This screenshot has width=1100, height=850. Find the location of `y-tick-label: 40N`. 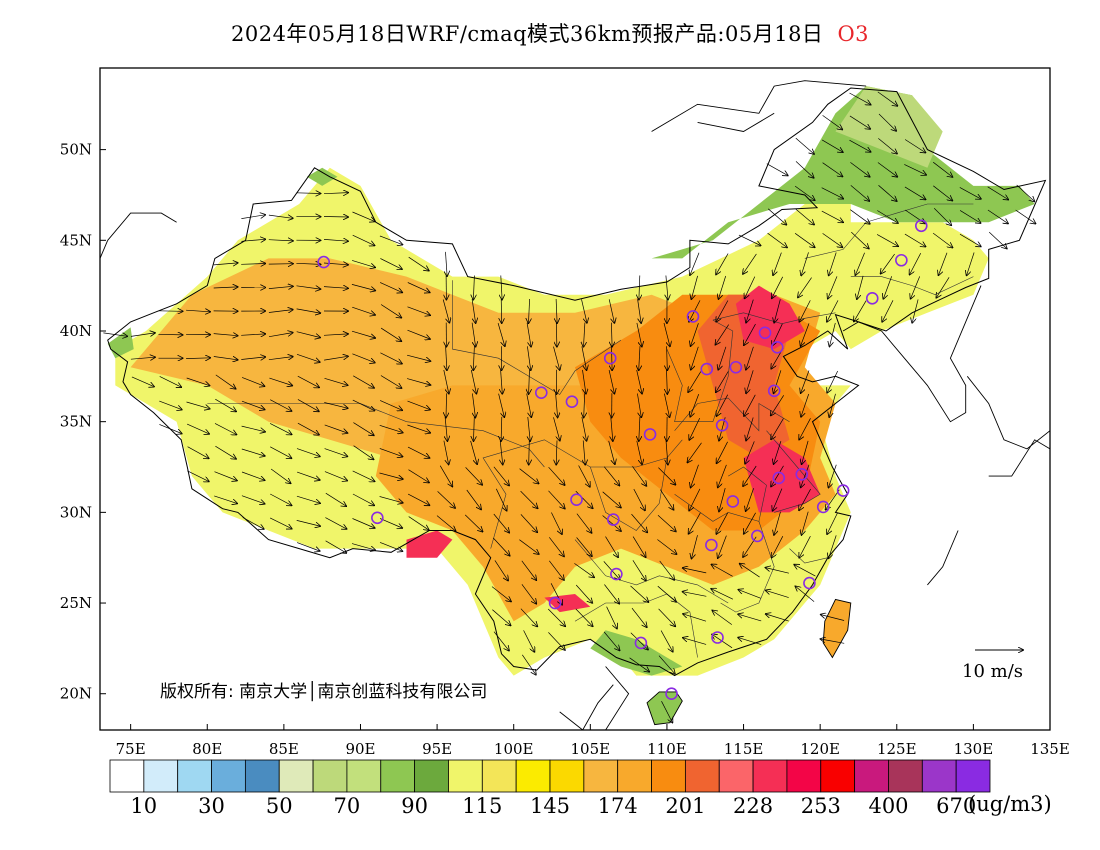

y-tick-label: 40N is located at coordinates (76, 331).